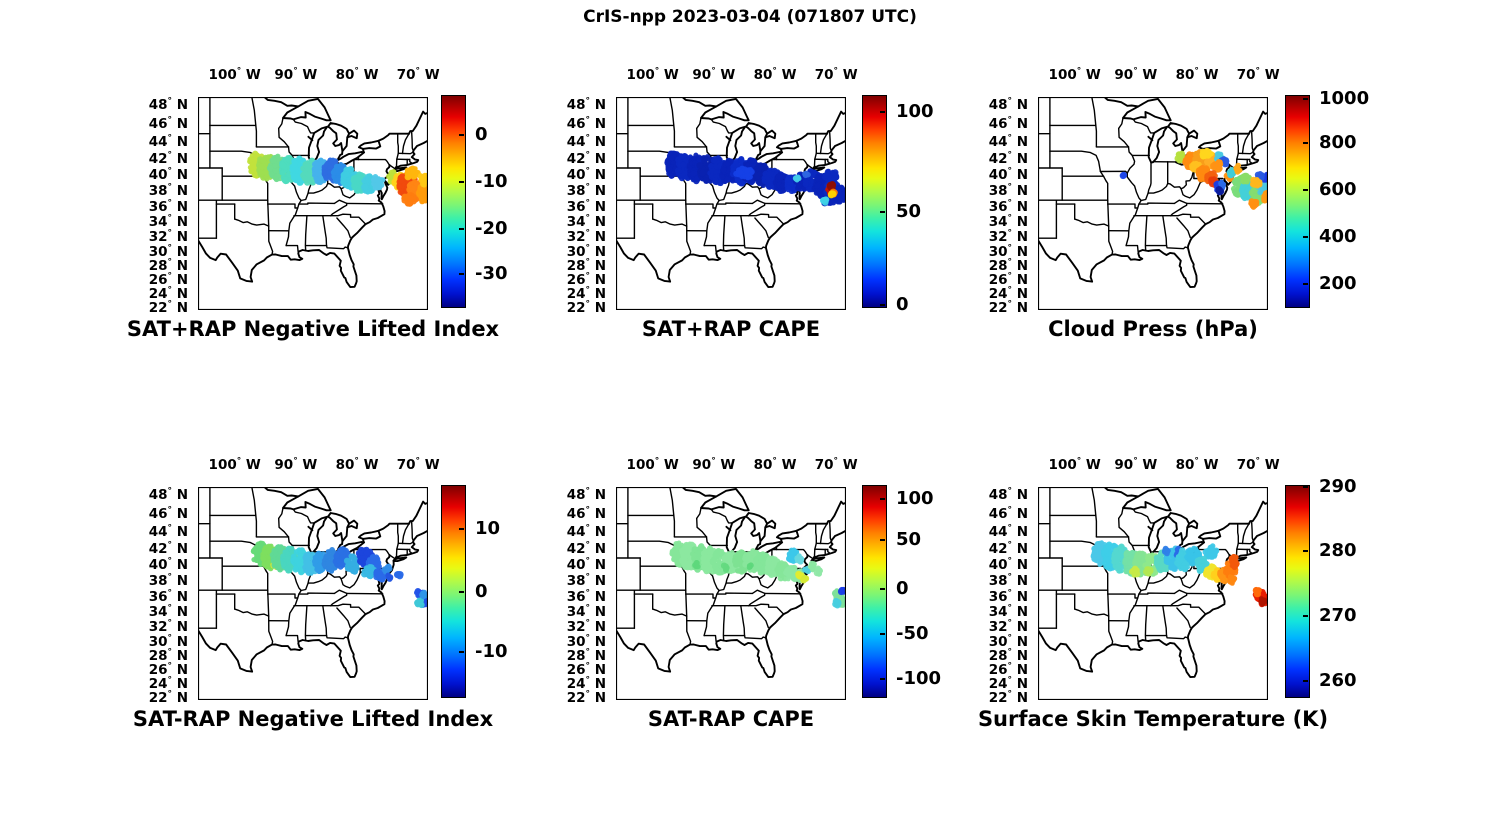 The width and height of the screenshot is (1500, 825). Describe the element at coordinates (1338, 142) in the screenshot. I see `colorbar-tick-label: 800` at that location.